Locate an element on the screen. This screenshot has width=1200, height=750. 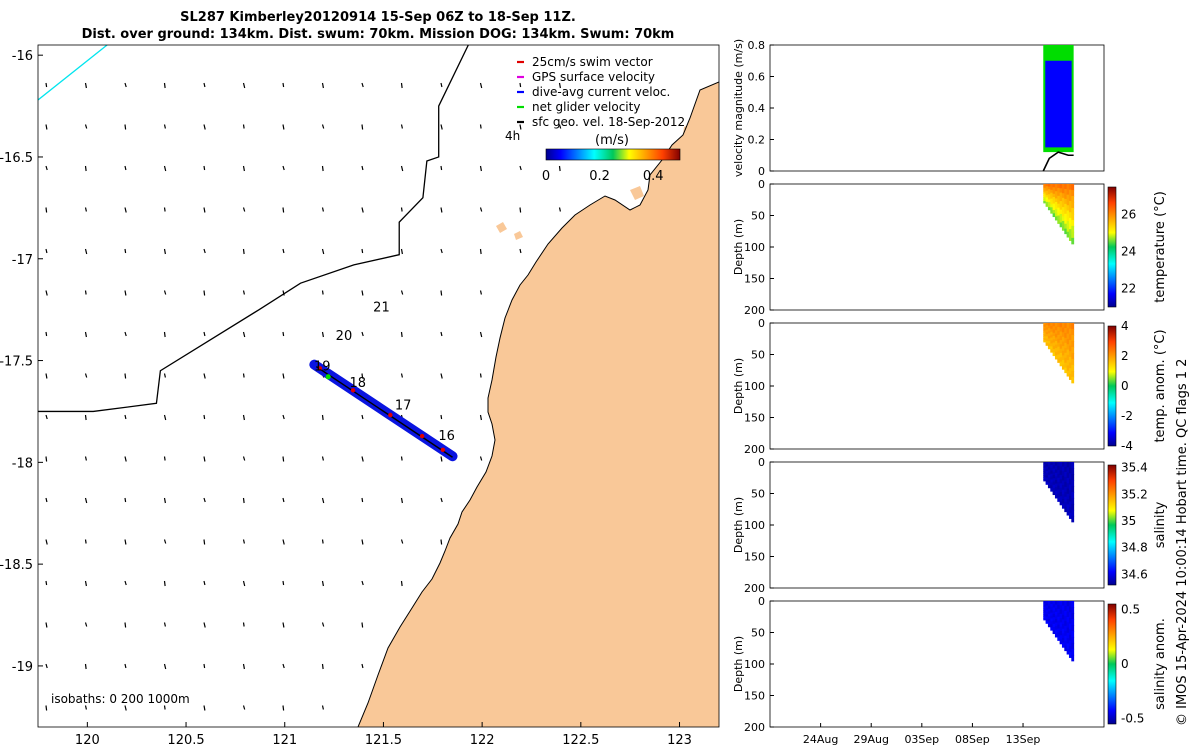
colorbar-label: temperature (°C) is located at coordinates (1160, 247).